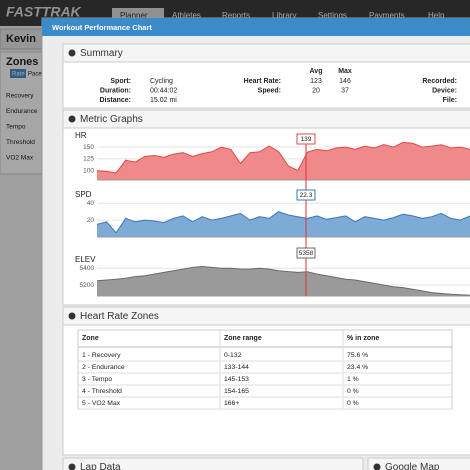 The width and height of the screenshot is (470, 470). I want to click on y-tick-label: 40, so click(91, 203).